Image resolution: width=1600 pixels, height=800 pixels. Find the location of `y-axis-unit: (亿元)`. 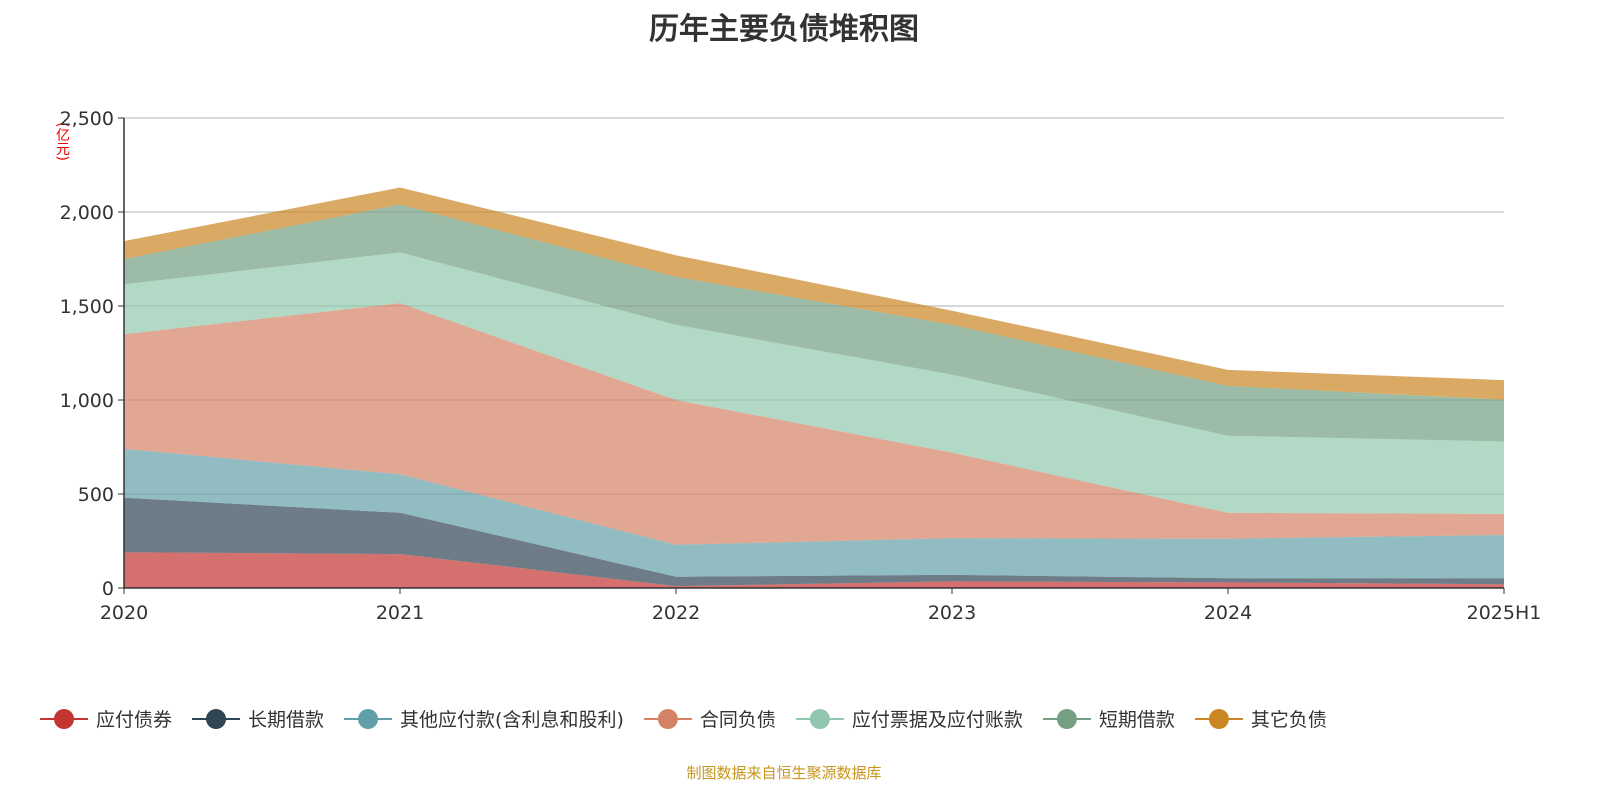

y-axis-unit: (亿元) is located at coordinates (62, 141).